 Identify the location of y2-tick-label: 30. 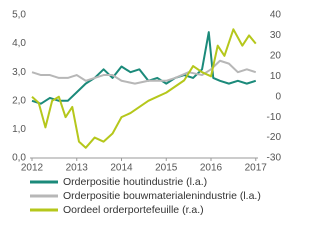
(276, 35).